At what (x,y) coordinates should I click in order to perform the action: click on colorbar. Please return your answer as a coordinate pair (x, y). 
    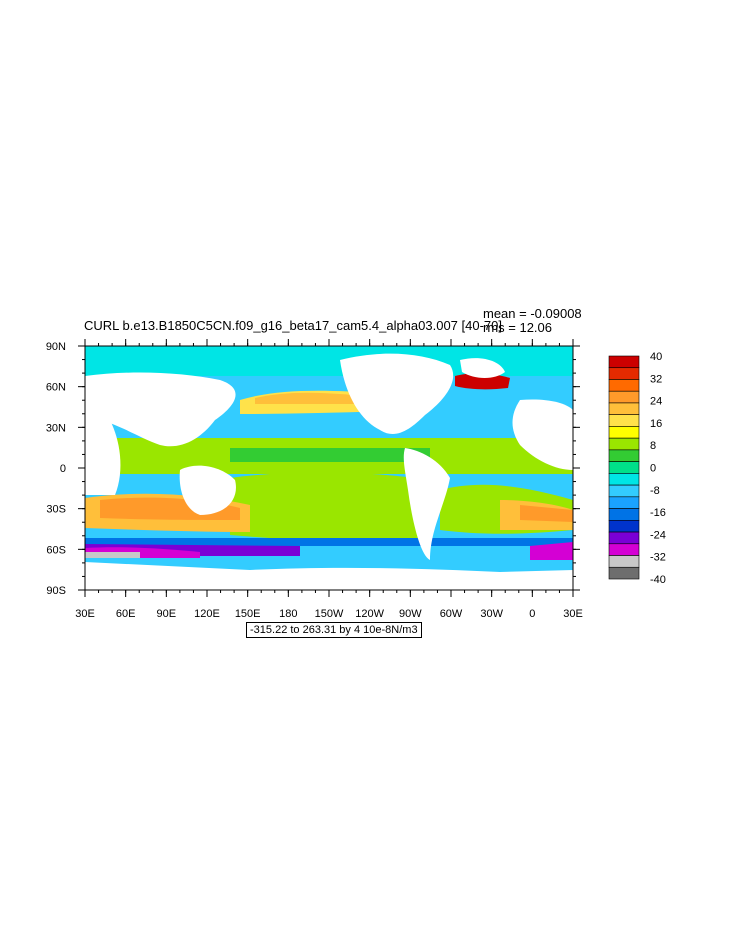
    Looking at the image, I should click on (624, 467).